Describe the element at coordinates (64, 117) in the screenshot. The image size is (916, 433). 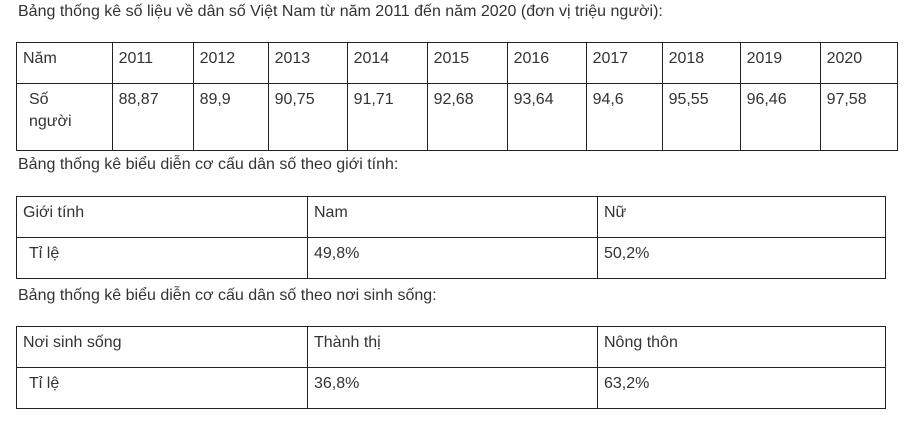
I see `table-cell: Số người` at that location.